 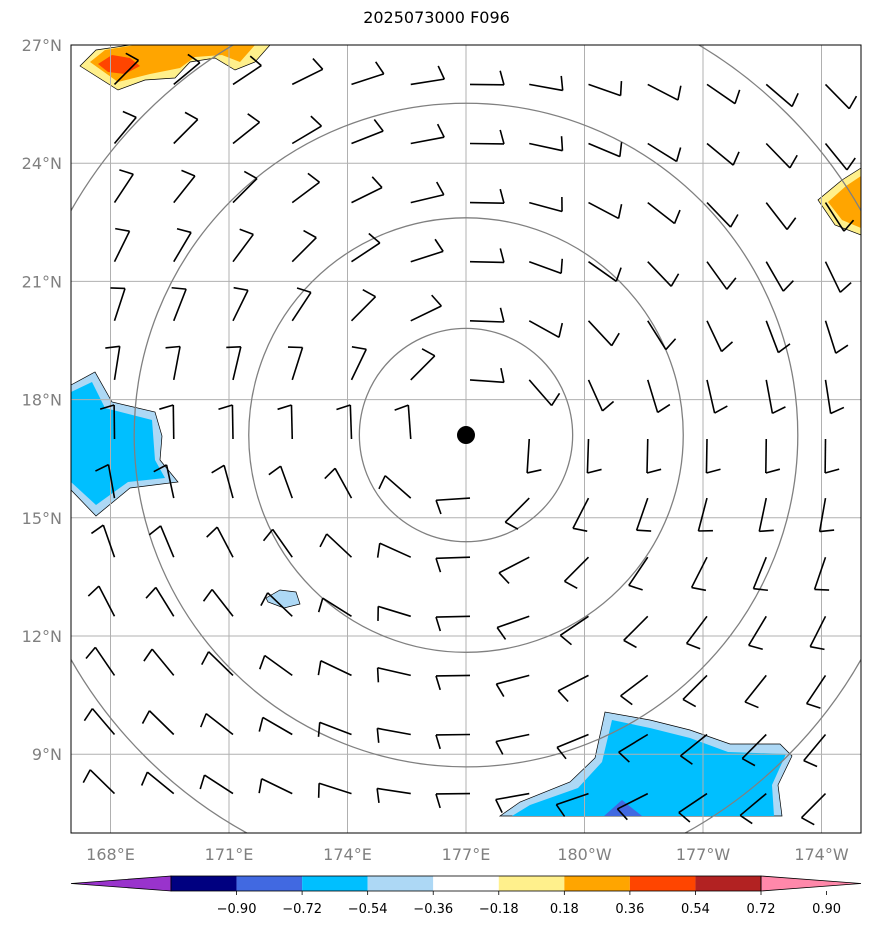 What do you see at coordinates (811, 883) in the screenshot?
I see `colorbar-extend-high` at bounding box center [811, 883].